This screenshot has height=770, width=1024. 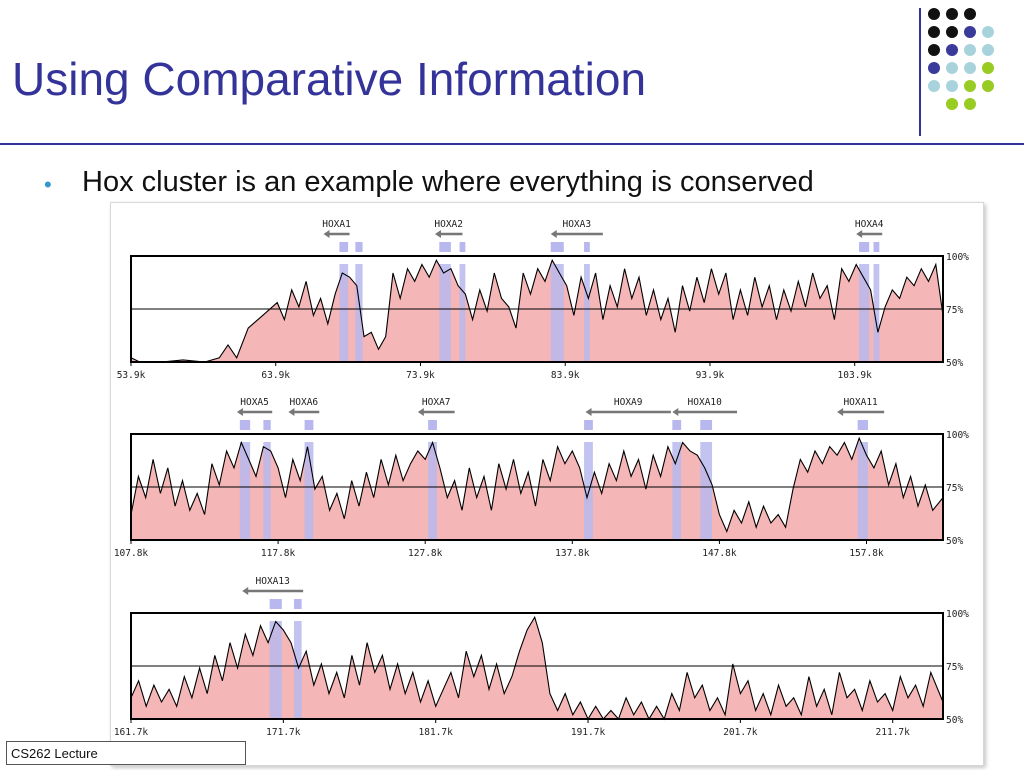 What do you see at coordinates (336, 224) in the screenshot?
I see `gene-label: HOXA1` at bounding box center [336, 224].